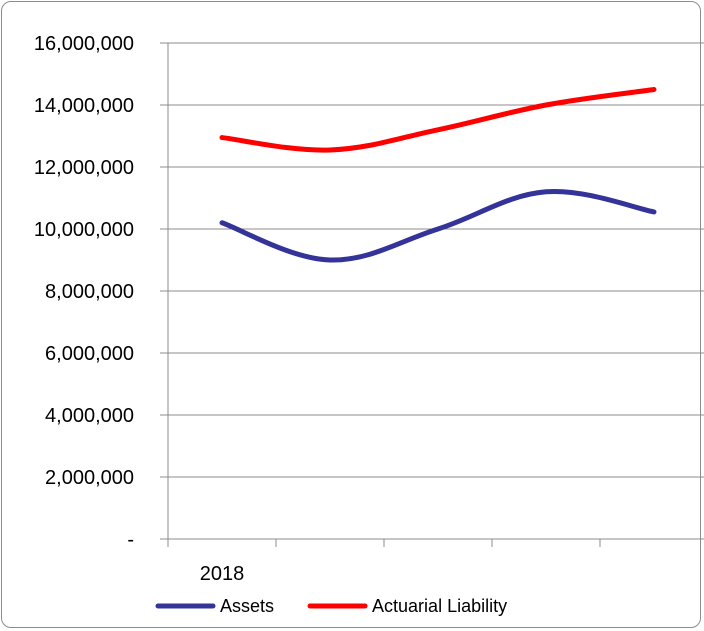  I want to click on assets-legend-label: Assets, so click(247, 606).